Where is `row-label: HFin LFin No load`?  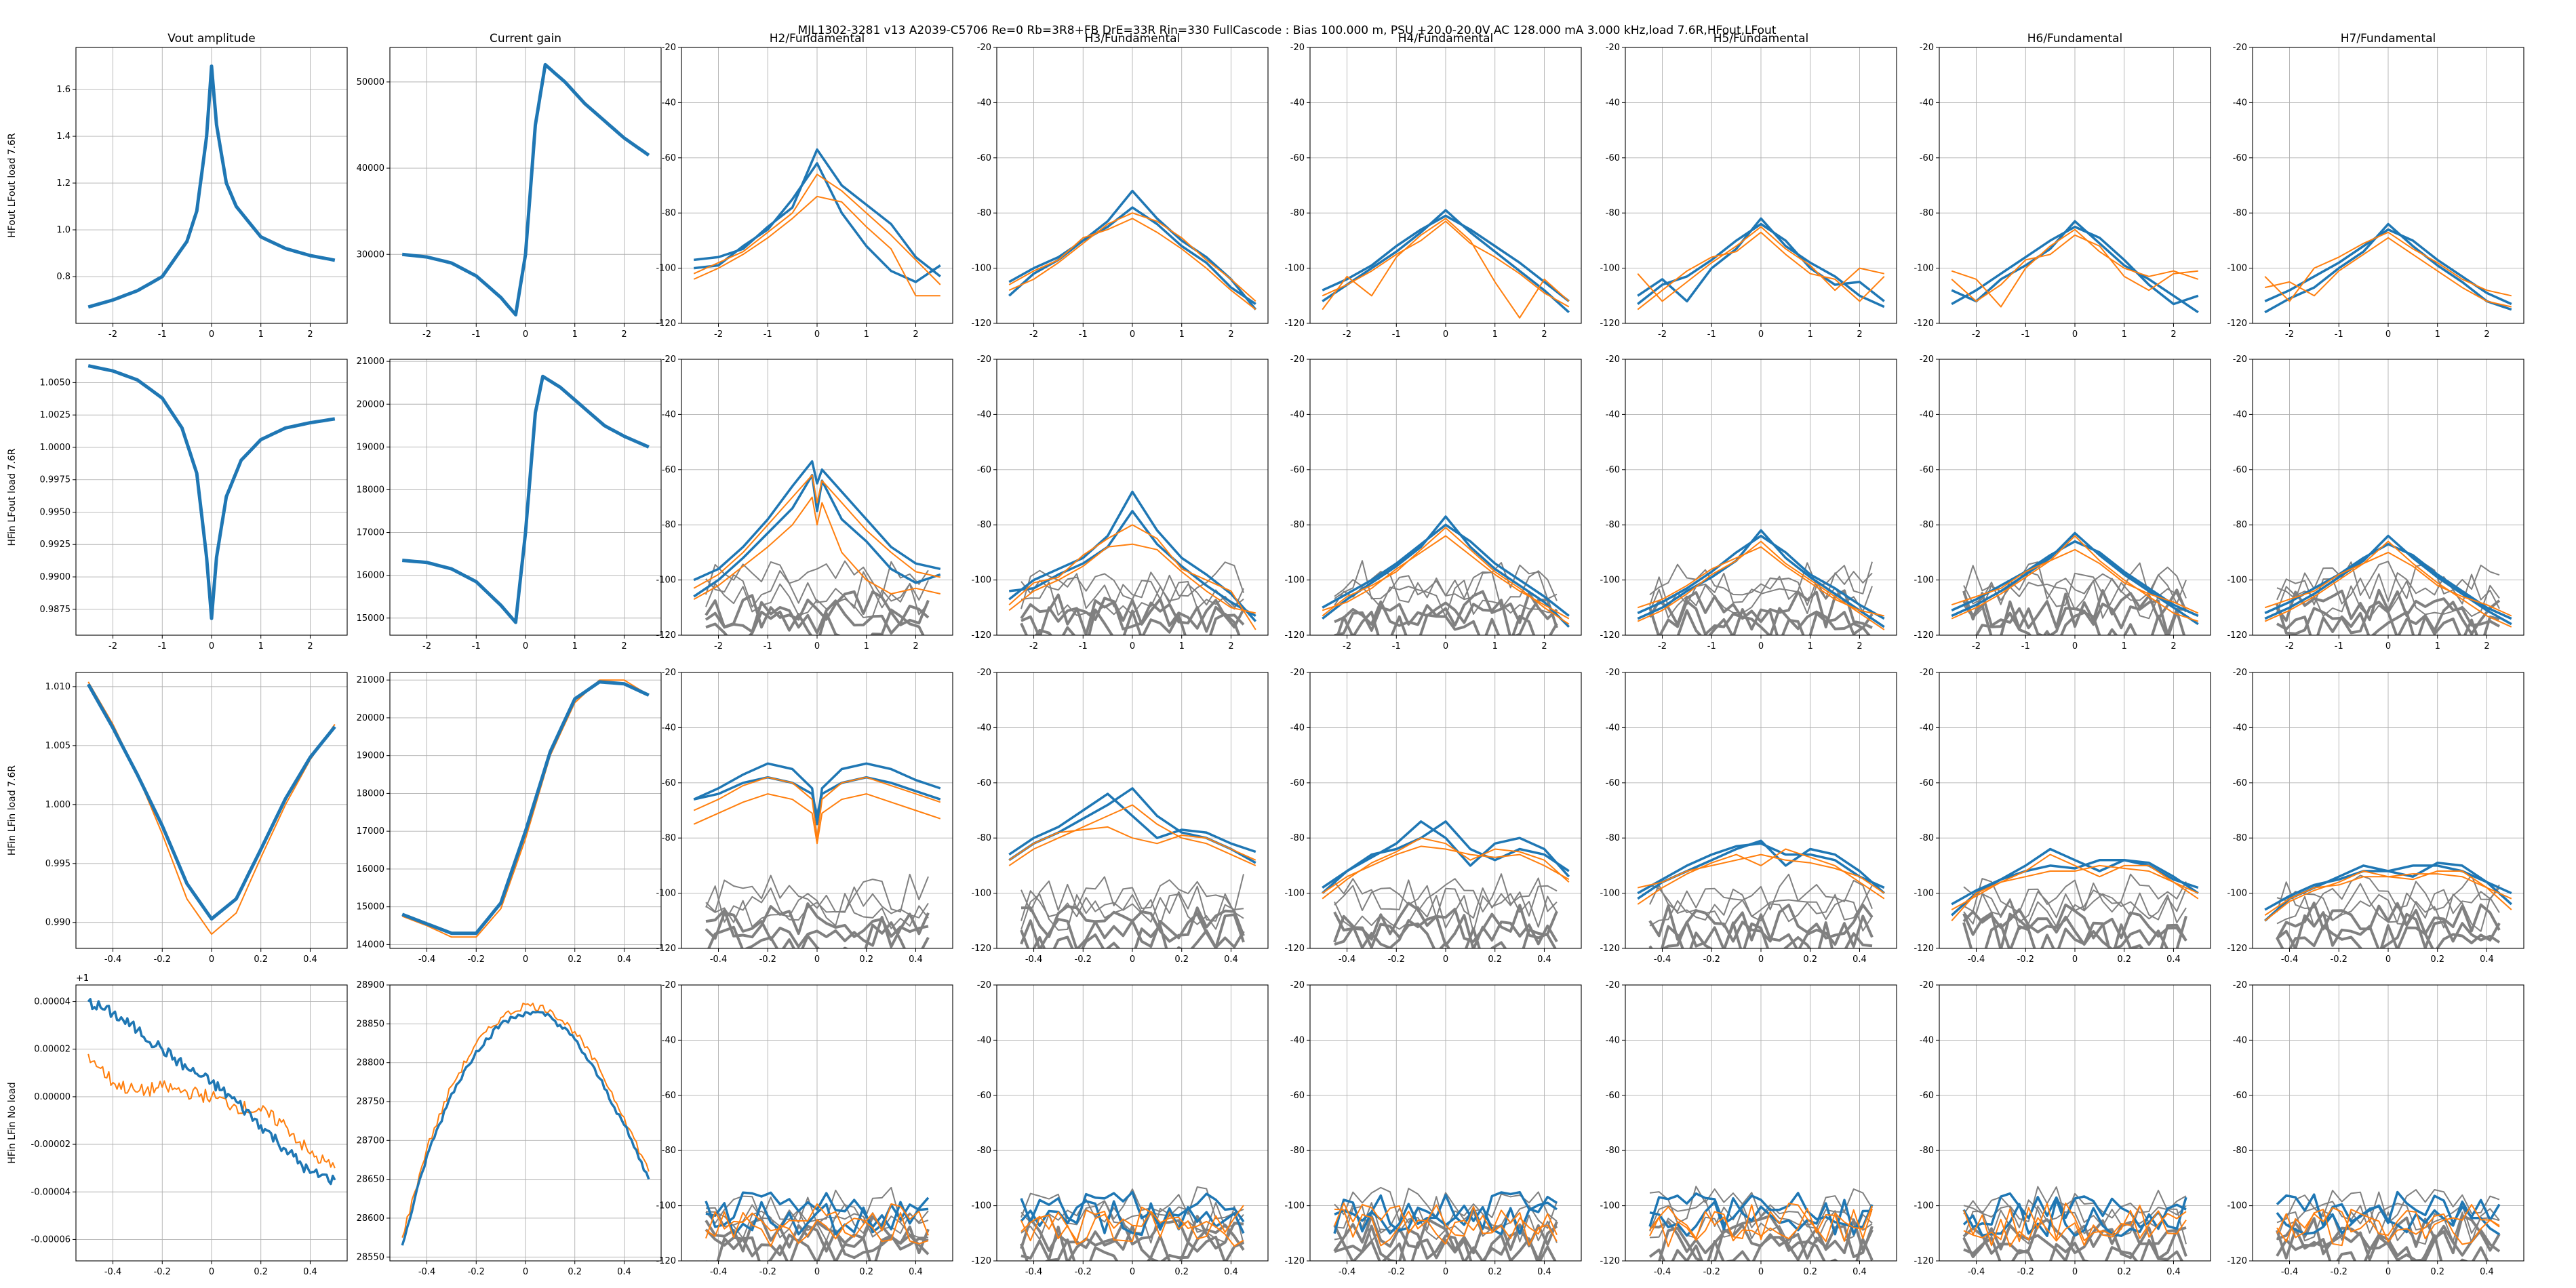
row-label: HFin LFin No load is located at coordinates (13, 1122).